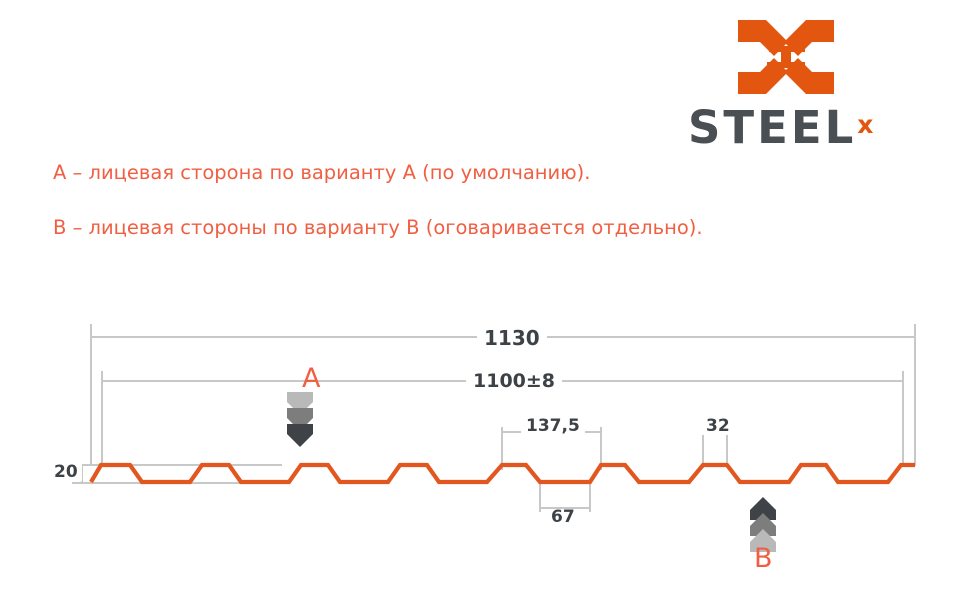 This screenshot has height=597, width=970. I want to click on brand-logo: STEEL x, so click(803, 84).